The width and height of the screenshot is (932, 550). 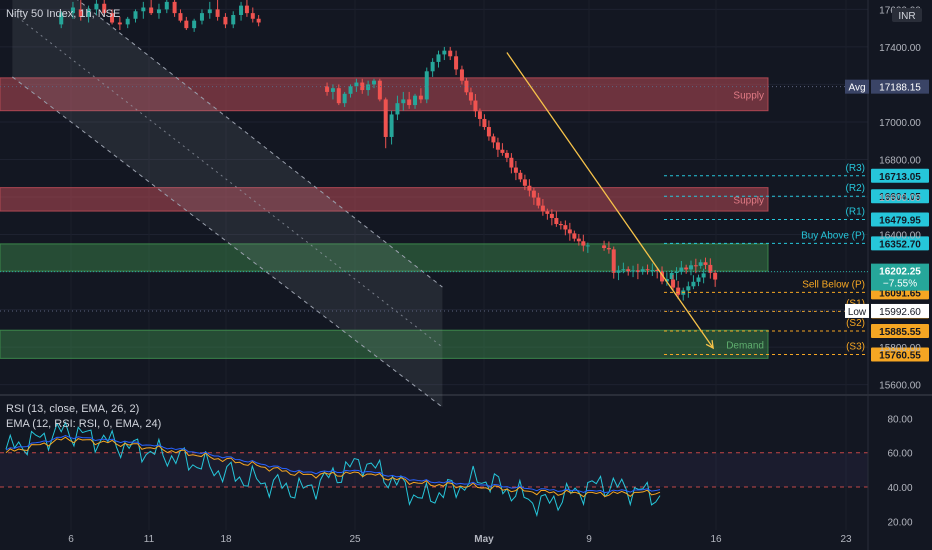 What do you see at coordinates (900, 284) in the screenshot?
I see `last-price-change: −7.55%` at bounding box center [900, 284].